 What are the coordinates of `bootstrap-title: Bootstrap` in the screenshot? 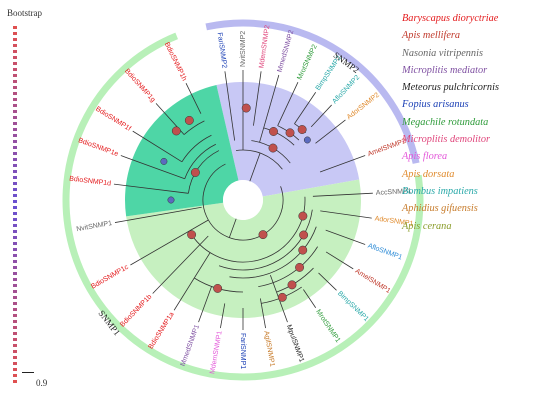 It's located at (24, 13).